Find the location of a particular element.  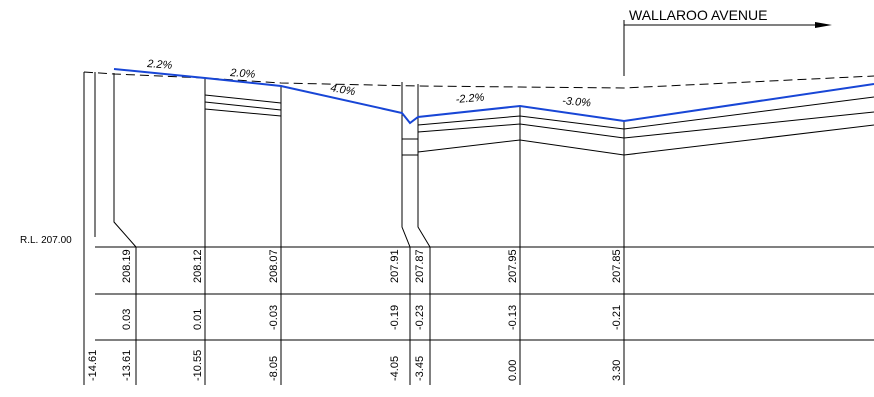

pavement-layers is located at coordinates (539, 125).